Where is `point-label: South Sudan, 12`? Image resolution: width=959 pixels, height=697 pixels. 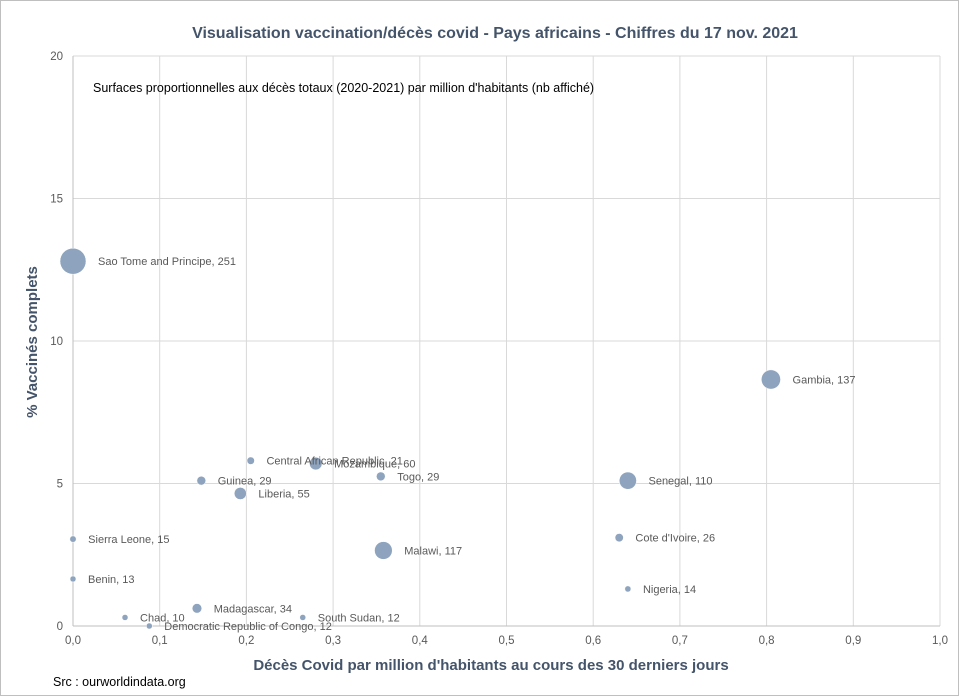
point-label: South Sudan, 12 is located at coordinates (359, 618).